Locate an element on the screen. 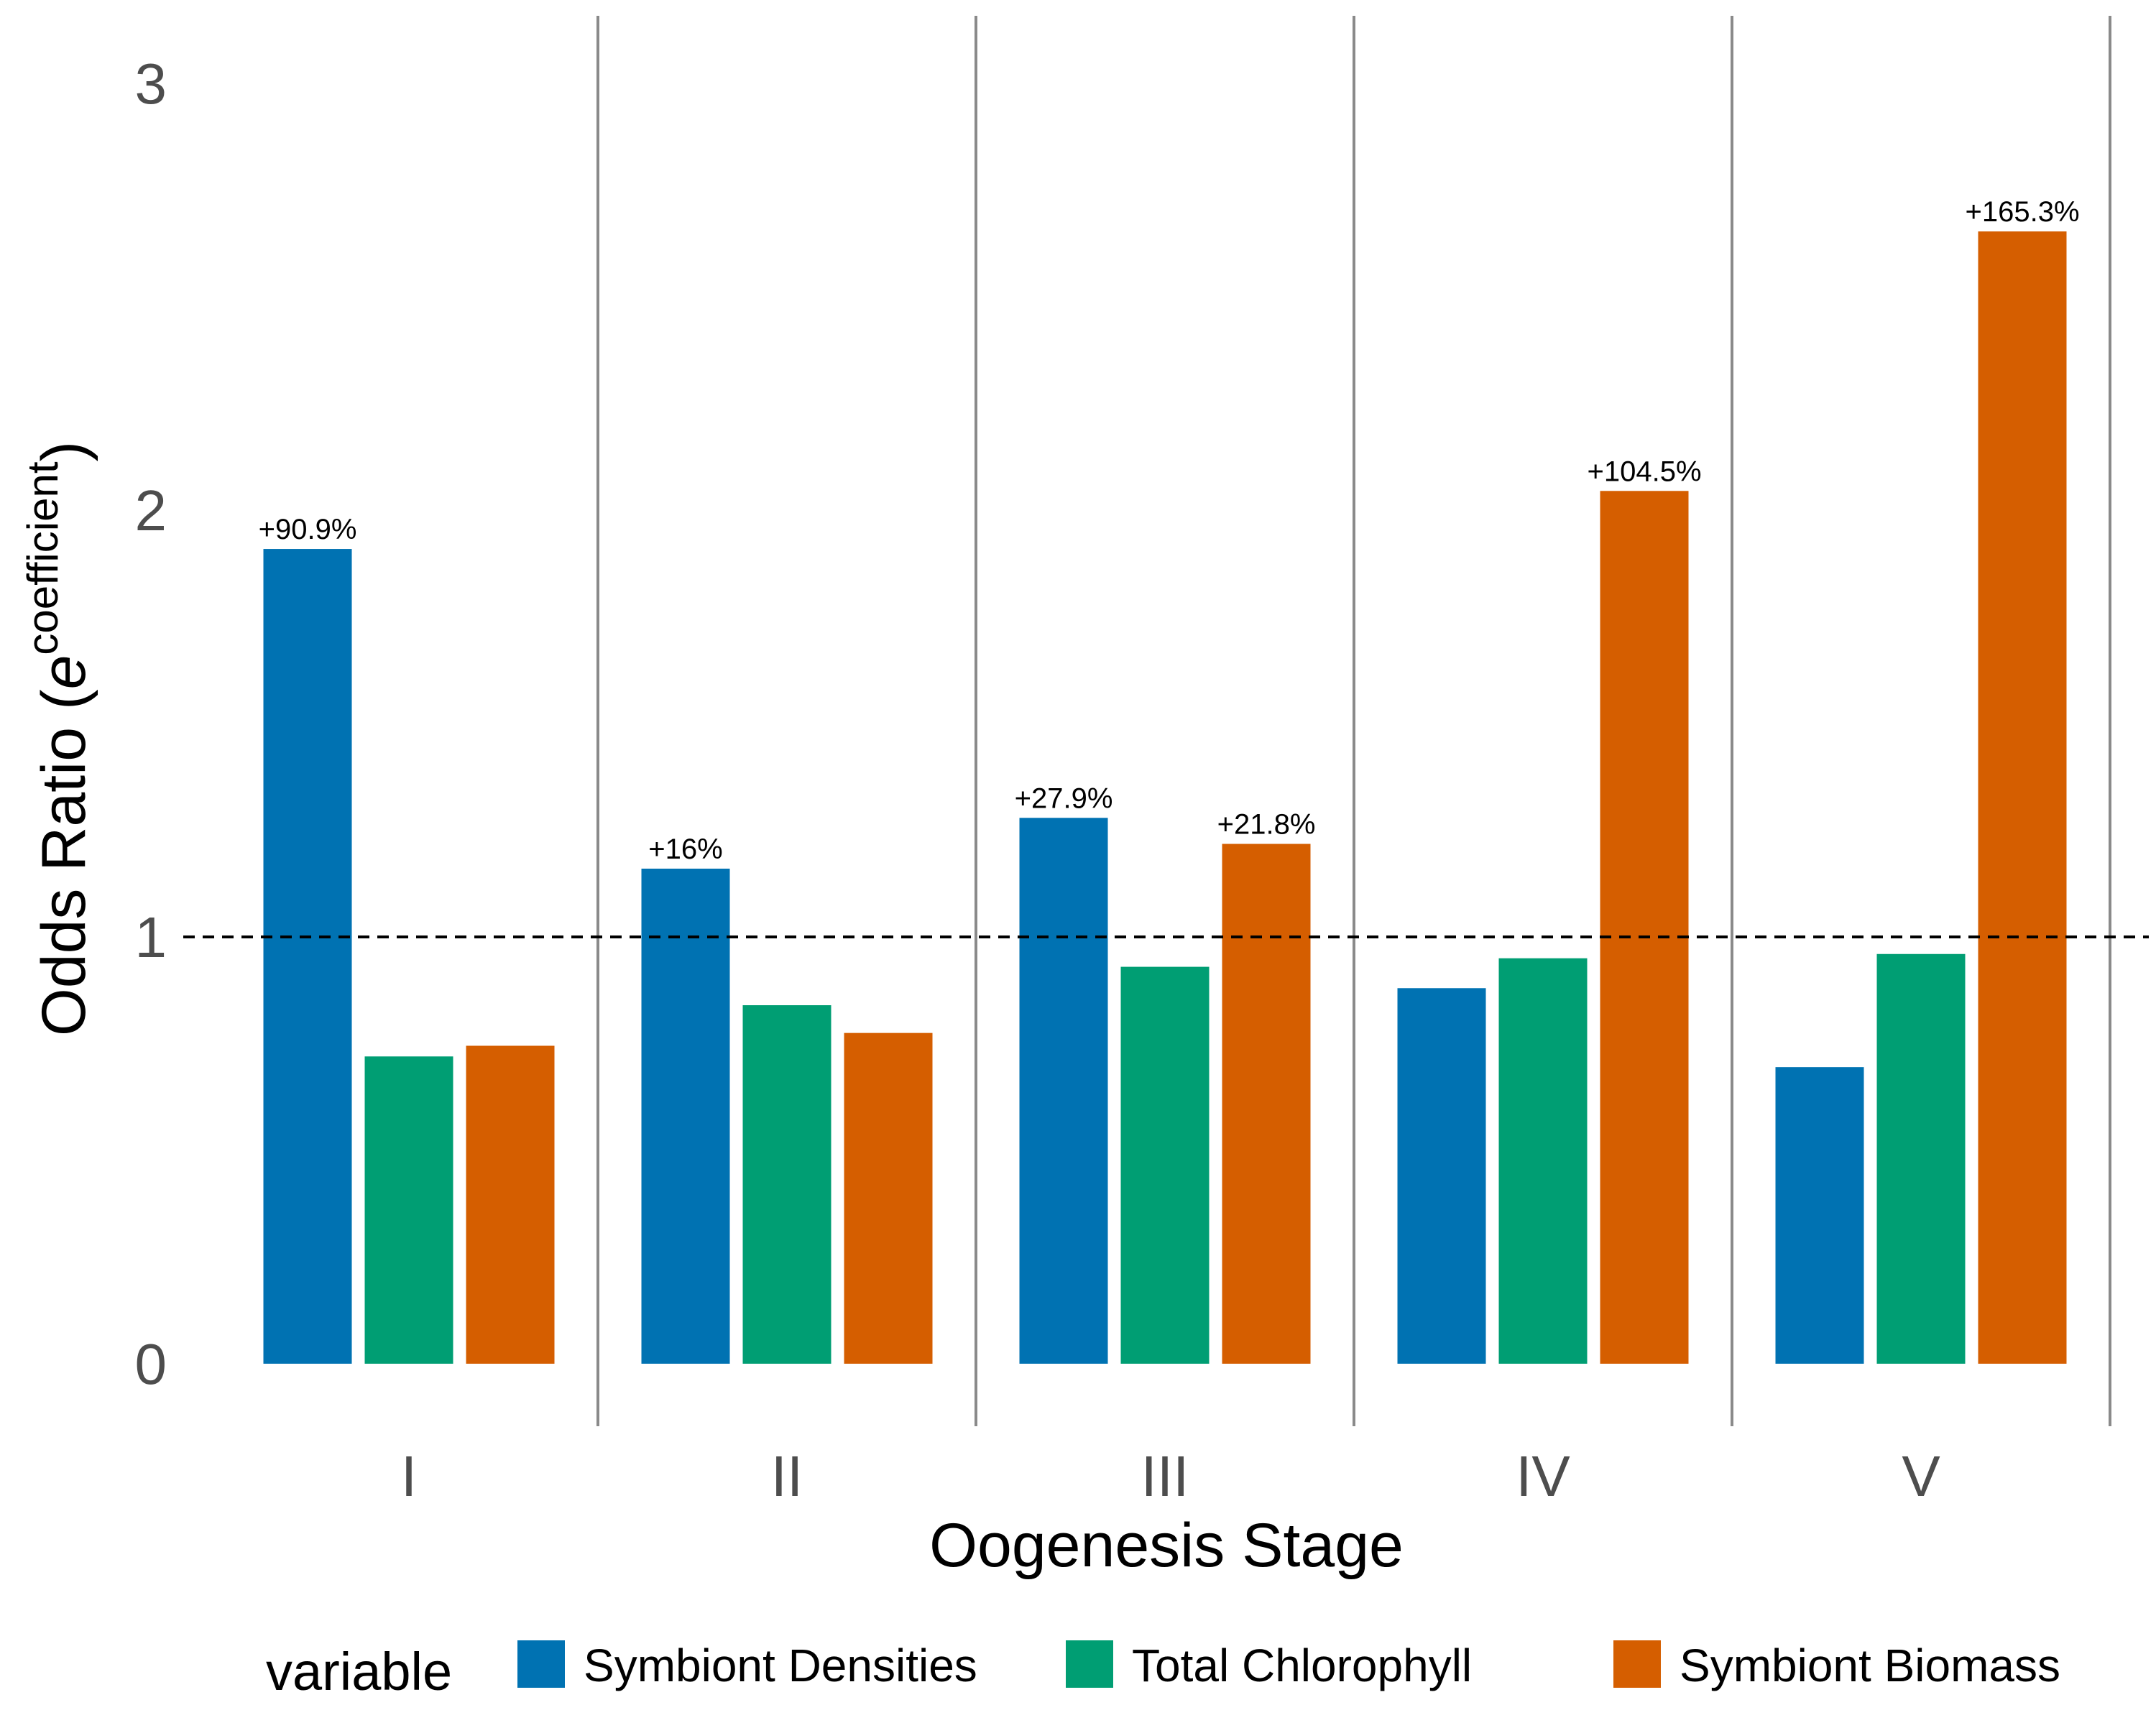  legend-label: Symbiont Biomass is located at coordinates (1870, 1665).